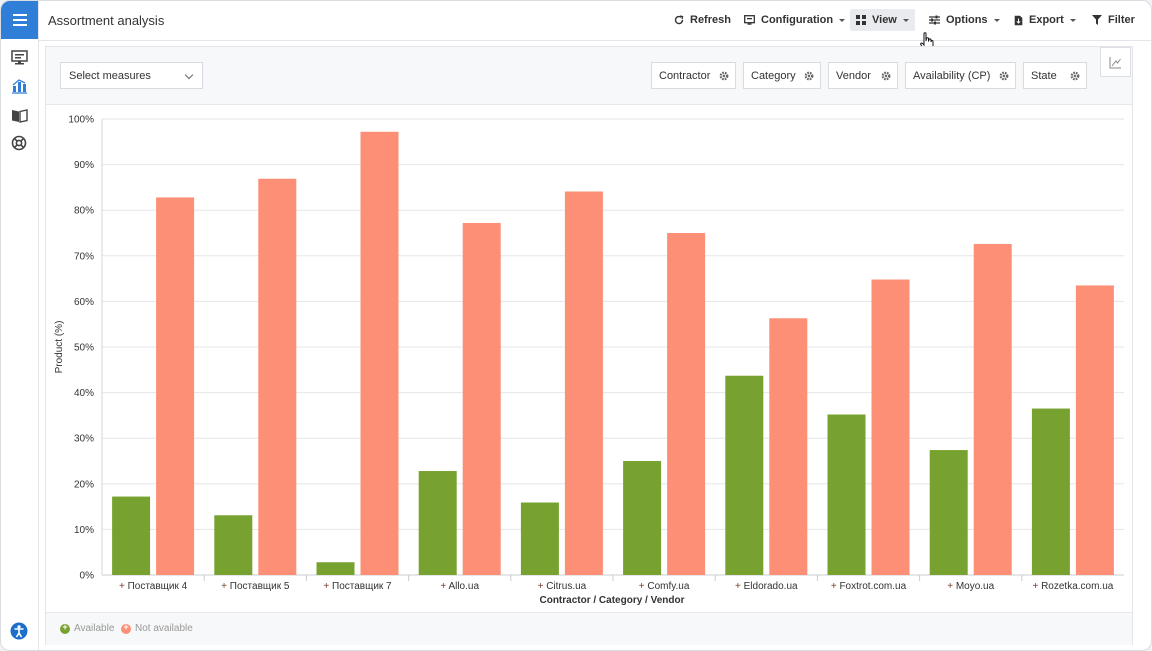 The image size is (1152, 651). Describe the element at coordinates (1072, 586) in the screenshot. I see `x-tick-label: + Rozetka.com.ua` at that location.